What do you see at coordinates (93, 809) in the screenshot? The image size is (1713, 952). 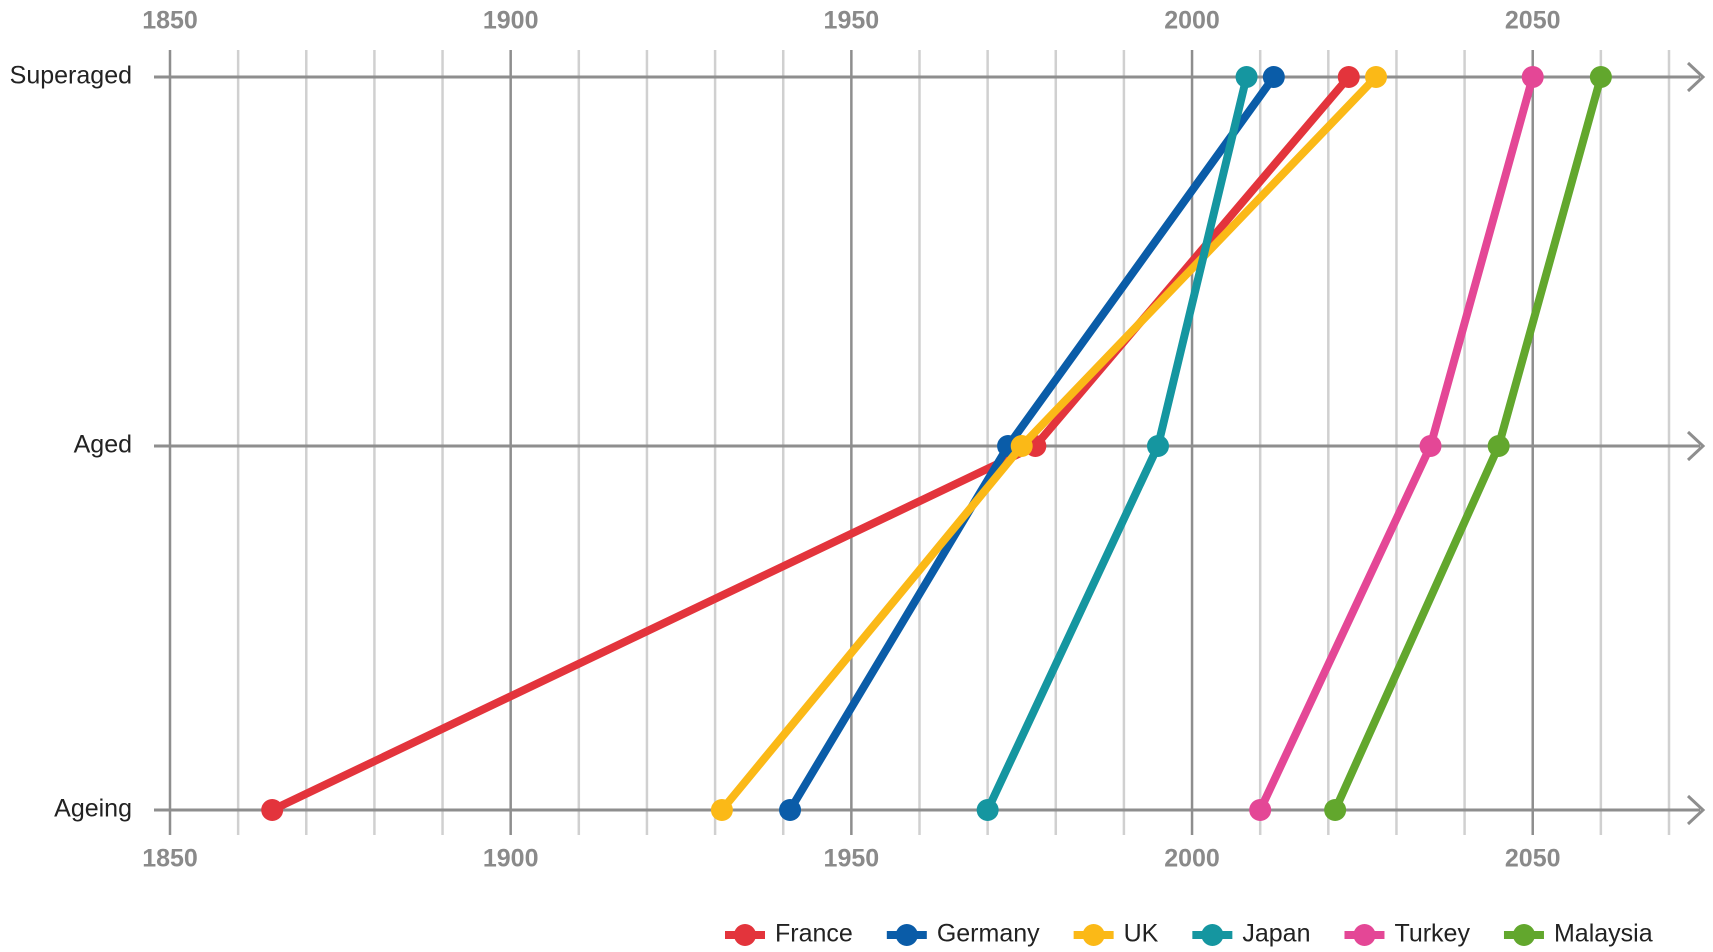 I see `y-tick-label: Ageing` at bounding box center [93, 809].